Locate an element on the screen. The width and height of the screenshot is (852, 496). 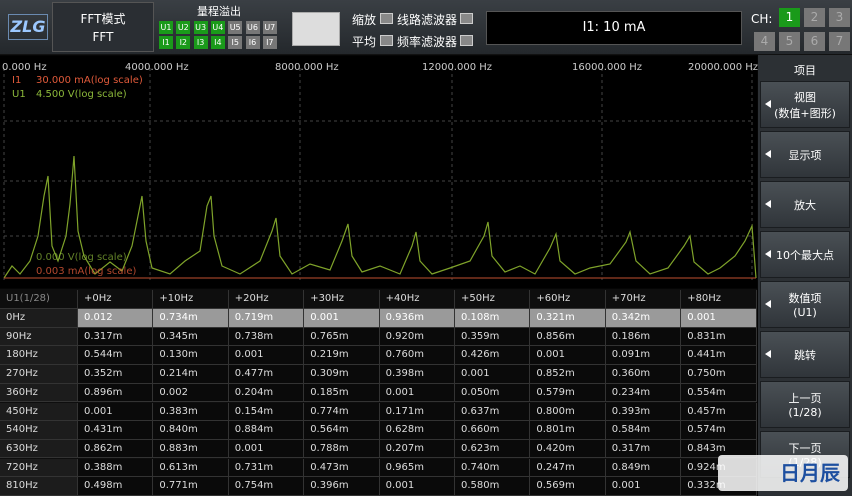
table-cell: 0.831m is located at coordinates (718, 337).